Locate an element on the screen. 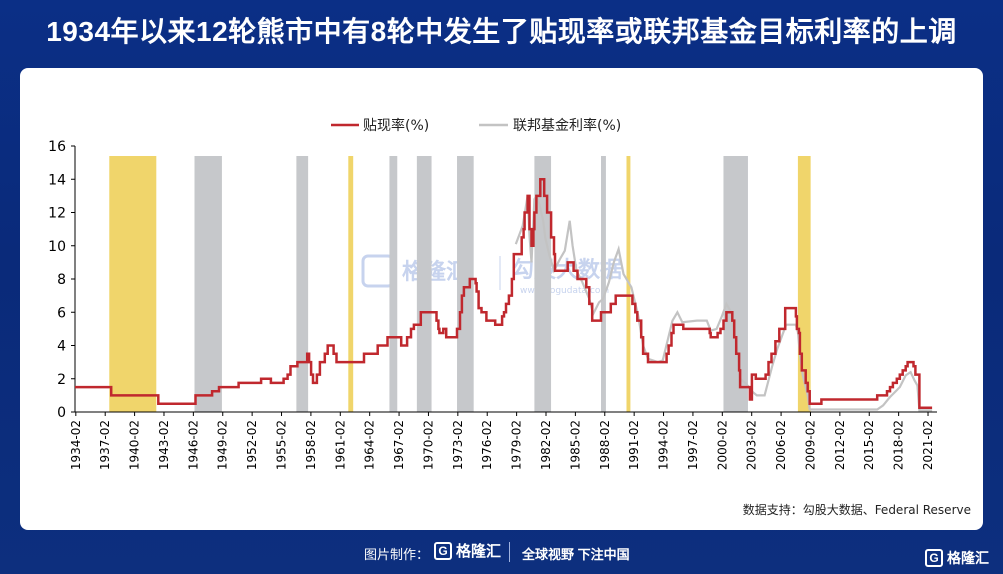 This screenshot has width=1003, height=574. x-tick-label: 1967-02 is located at coordinates (399, 445).